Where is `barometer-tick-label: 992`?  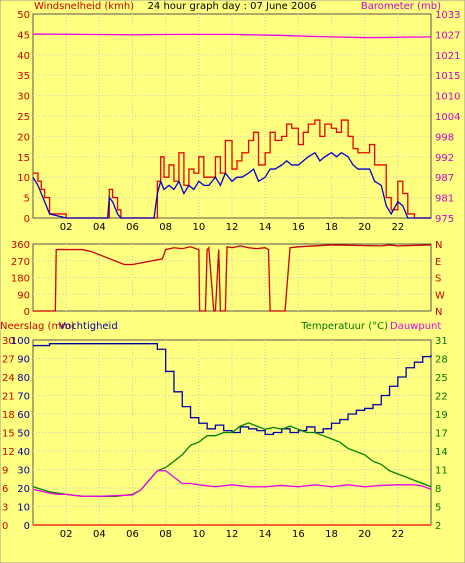
barometer-tick-label: 992 is located at coordinates (444, 158).